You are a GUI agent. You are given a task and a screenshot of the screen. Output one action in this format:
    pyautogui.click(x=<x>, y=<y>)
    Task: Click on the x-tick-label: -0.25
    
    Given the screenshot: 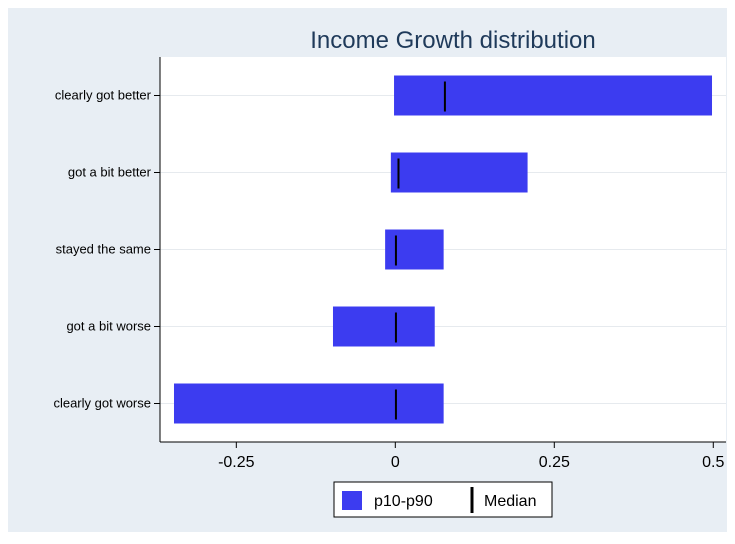 What is the action you would take?
    pyautogui.click(x=236, y=462)
    